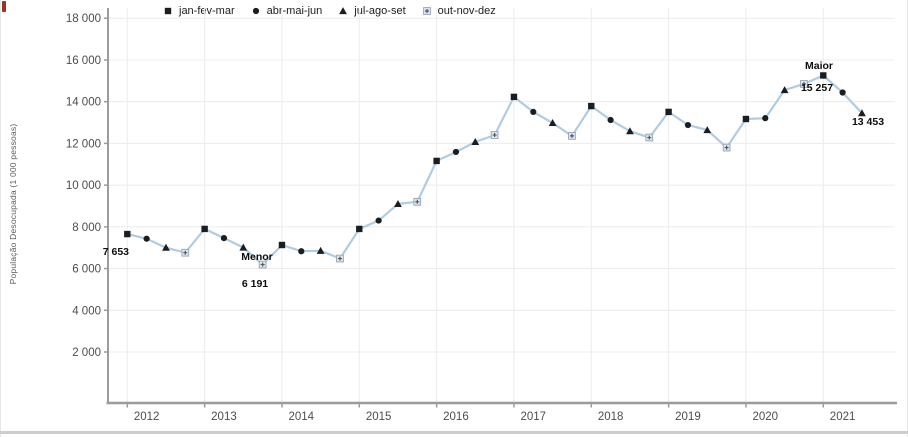 The image size is (908, 437). What do you see at coordinates (817, 88) in the screenshot?
I see `annotation-label: 15 257` at bounding box center [817, 88].